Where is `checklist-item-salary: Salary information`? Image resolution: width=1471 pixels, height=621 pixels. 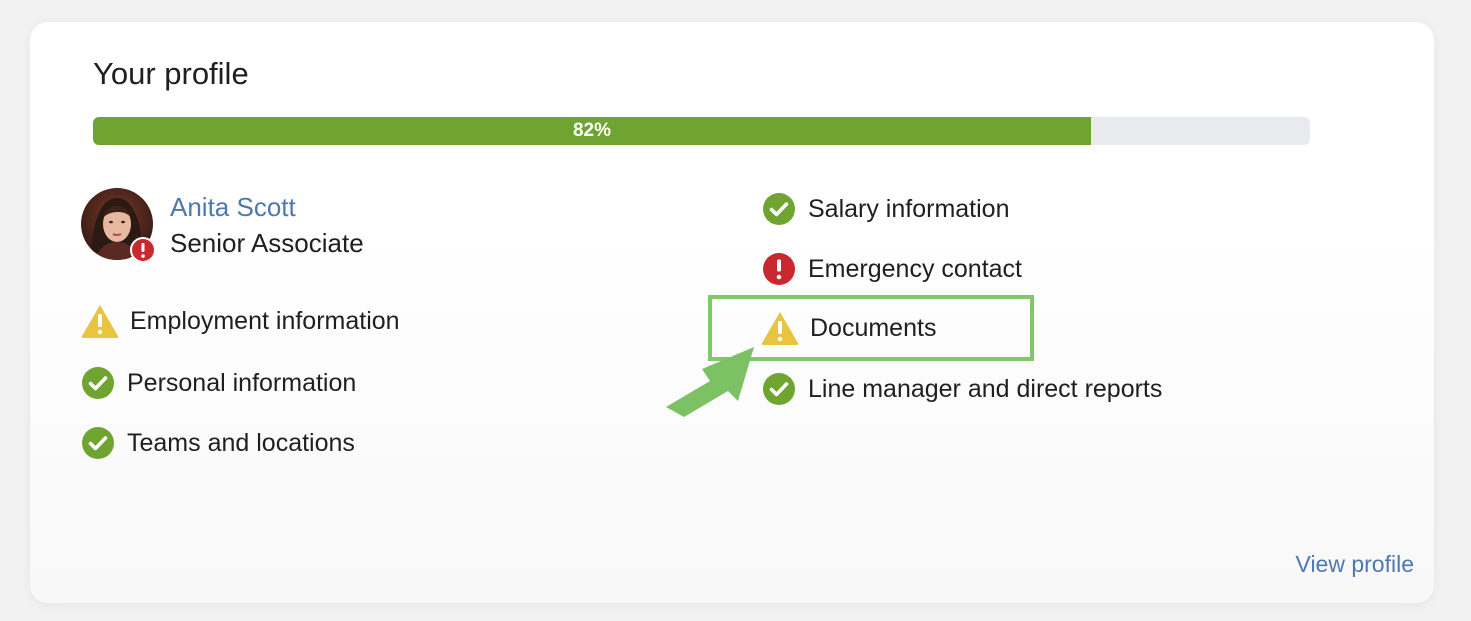 checklist-item-salary: Salary information is located at coordinates (885, 209).